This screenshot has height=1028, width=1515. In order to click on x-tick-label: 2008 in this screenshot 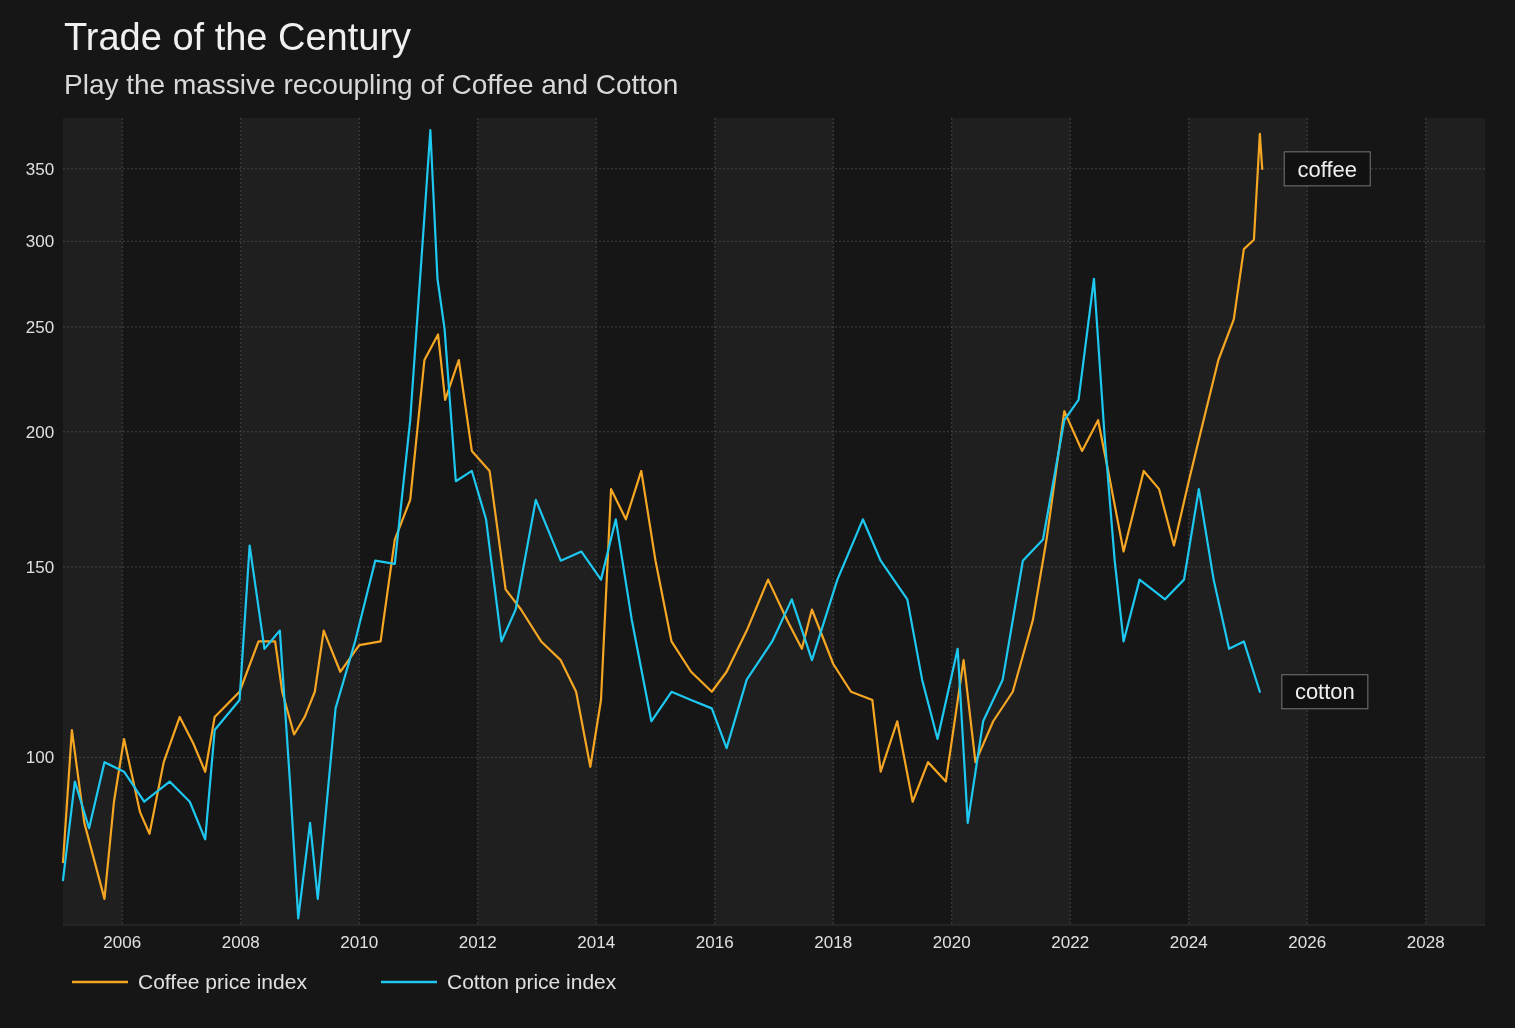, I will do `click(240, 942)`.